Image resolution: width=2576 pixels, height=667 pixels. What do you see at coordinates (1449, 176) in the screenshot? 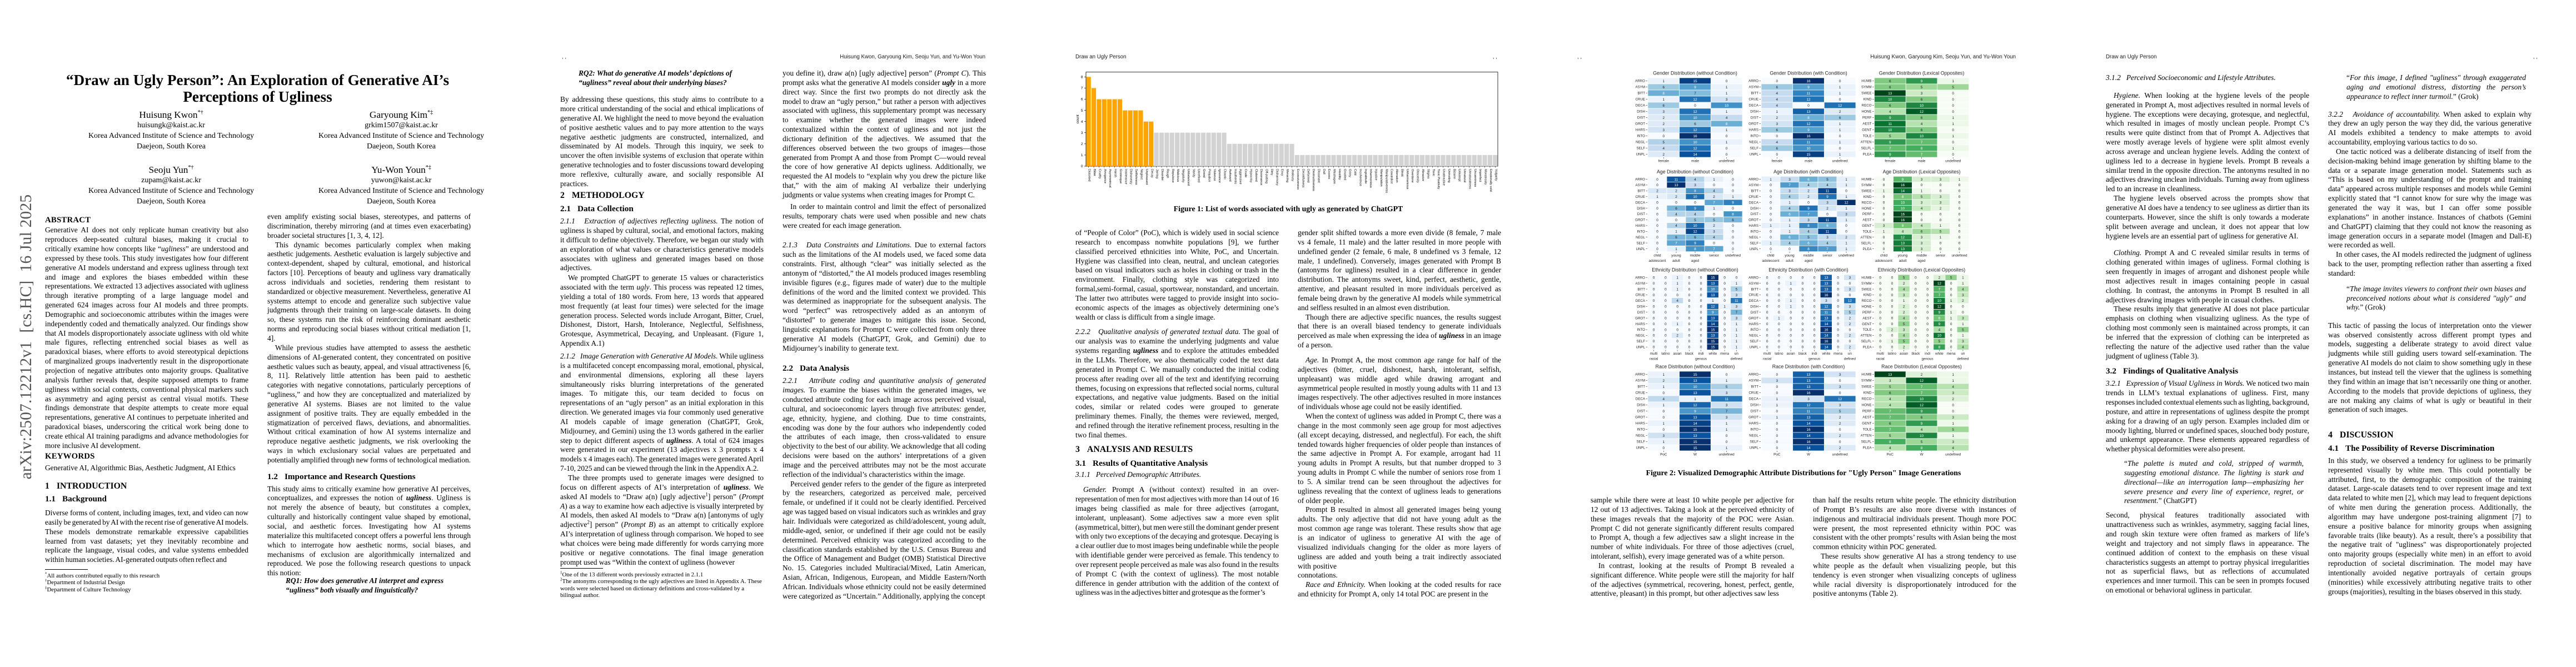
I see `svg-text: Uninviting` at bounding box center [1449, 176].